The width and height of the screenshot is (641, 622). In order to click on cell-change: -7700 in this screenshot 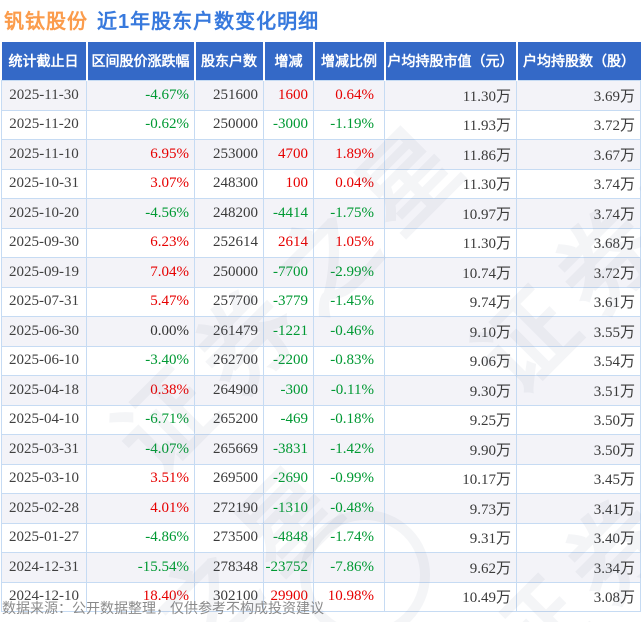, I will do `click(288, 272)`.